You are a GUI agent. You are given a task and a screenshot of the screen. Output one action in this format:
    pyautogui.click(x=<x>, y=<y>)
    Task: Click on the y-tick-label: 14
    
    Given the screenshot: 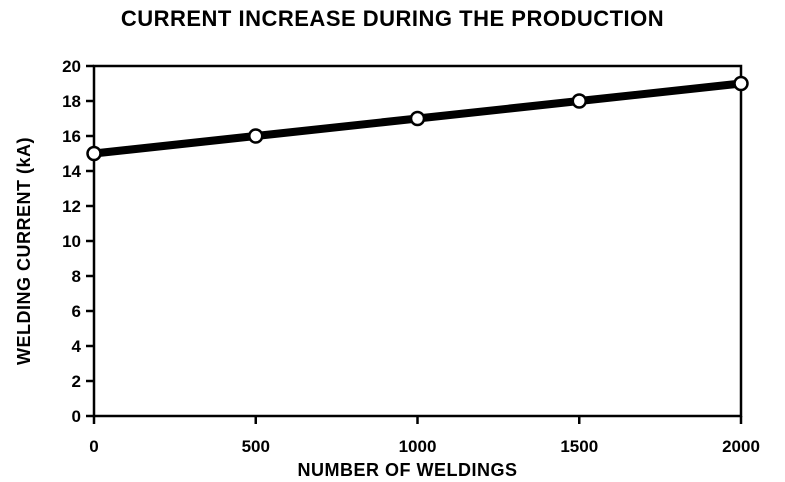 What is the action you would take?
    pyautogui.click(x=71, y=171)
    